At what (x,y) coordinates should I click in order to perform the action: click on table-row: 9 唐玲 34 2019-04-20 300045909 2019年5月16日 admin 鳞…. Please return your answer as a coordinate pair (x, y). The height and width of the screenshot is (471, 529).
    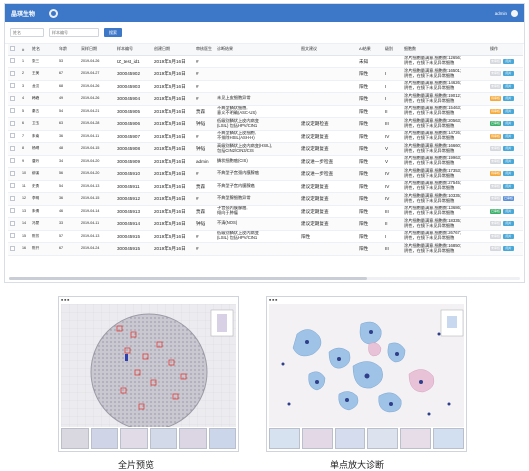
    Looking at the image, I should click on (265, 161).